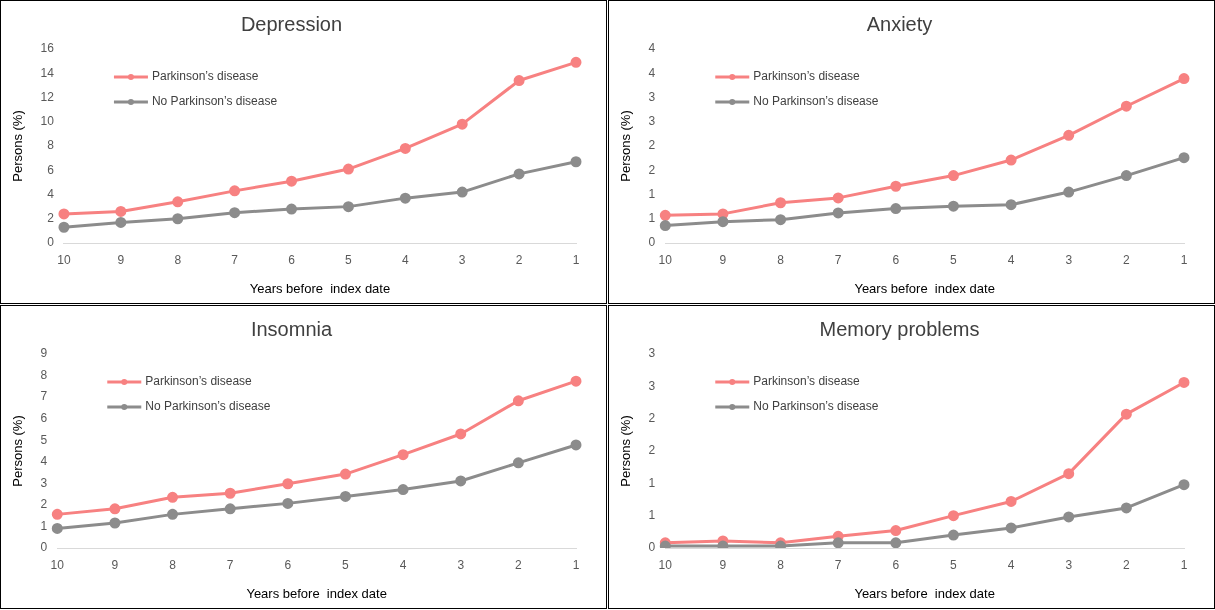  I want to click on chart-title: Insomnia, so click(291, 328).